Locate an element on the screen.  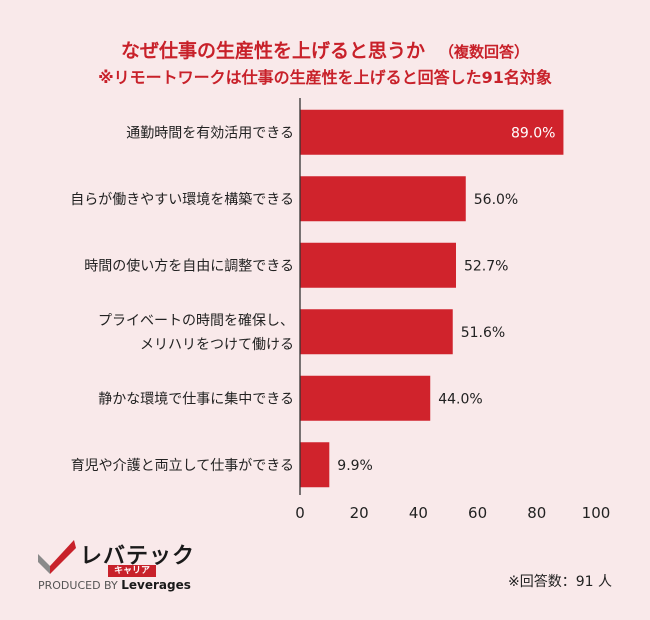
category-label-2: 時間の使い方を自由に調整できる is located at coordinates (189, 265).